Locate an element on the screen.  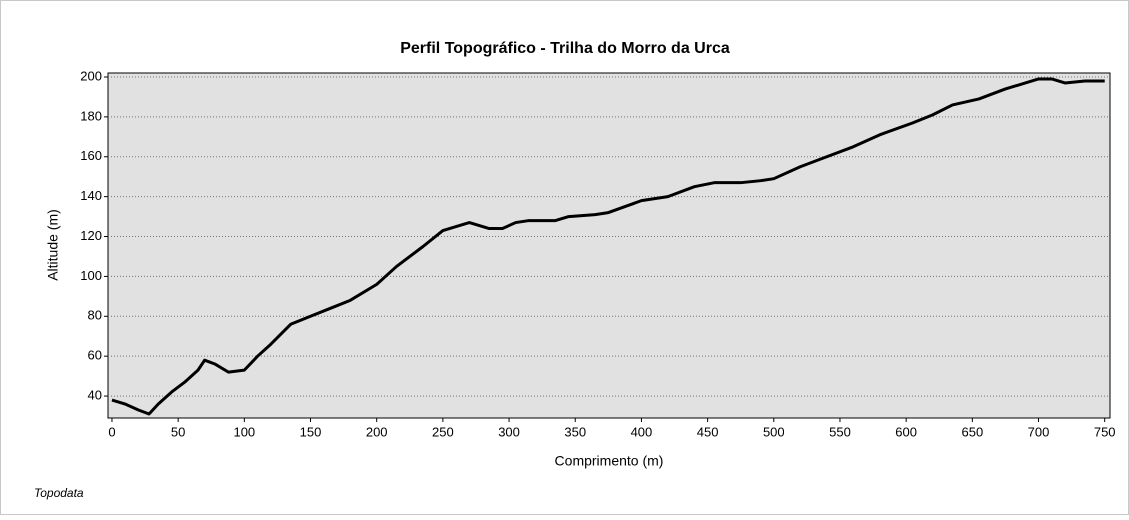
y-tick-label: 60 is located at coordinates (95, 355).